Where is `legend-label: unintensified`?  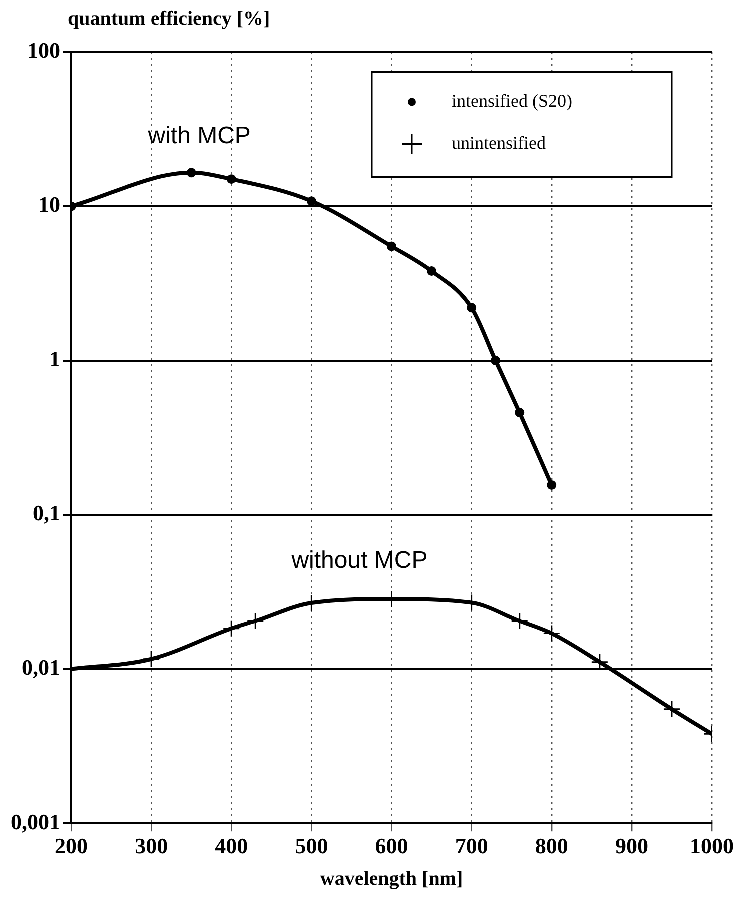 legend-label: unintensified is located at coordinates (499, 142).